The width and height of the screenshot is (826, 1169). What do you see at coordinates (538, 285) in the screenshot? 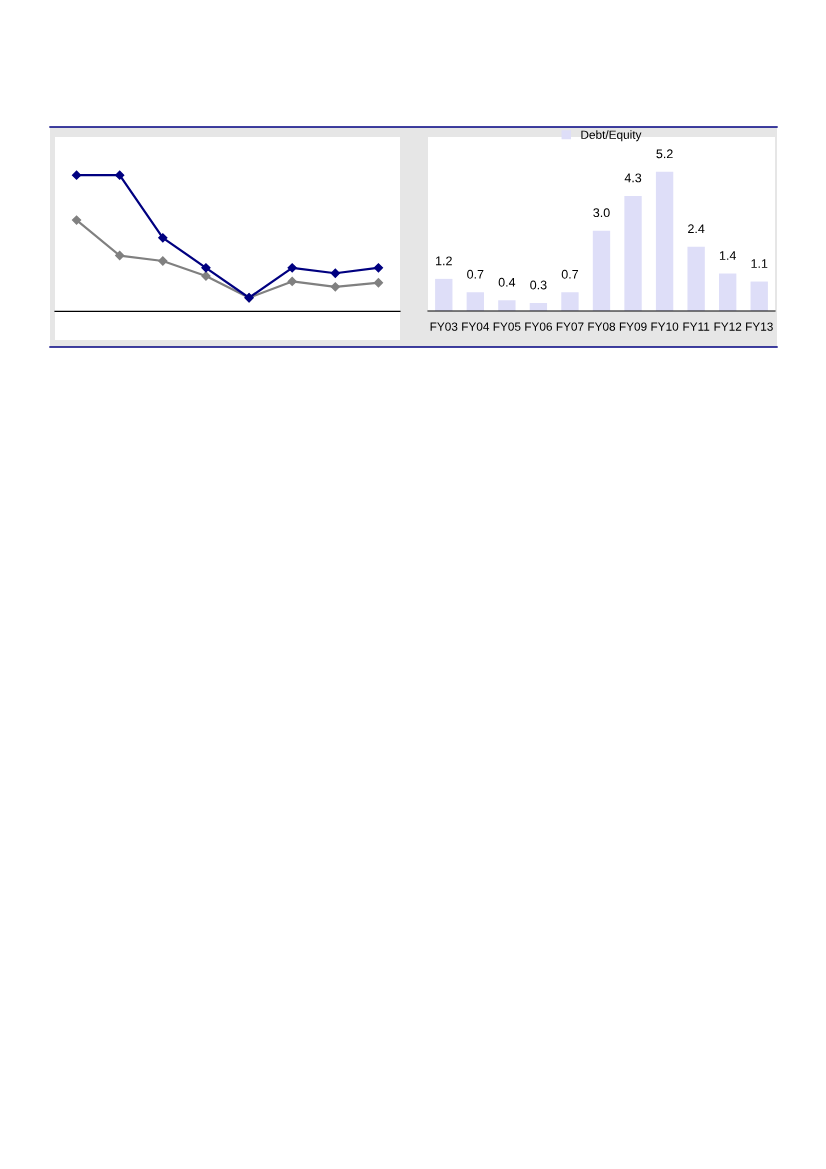
I see `data-label: 0.3` at bounding box center [538, 285].